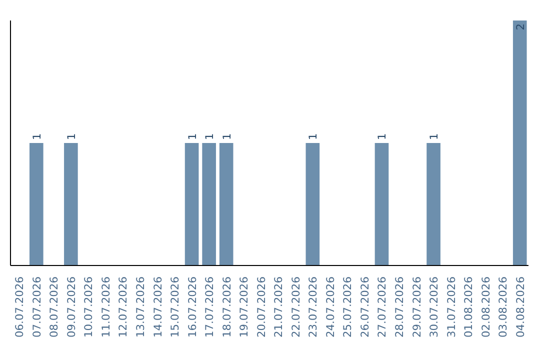 The width and height of the screenshot is (540, 340). I want to click on x-tick-label: 30.07.2026, so click(434, 307).